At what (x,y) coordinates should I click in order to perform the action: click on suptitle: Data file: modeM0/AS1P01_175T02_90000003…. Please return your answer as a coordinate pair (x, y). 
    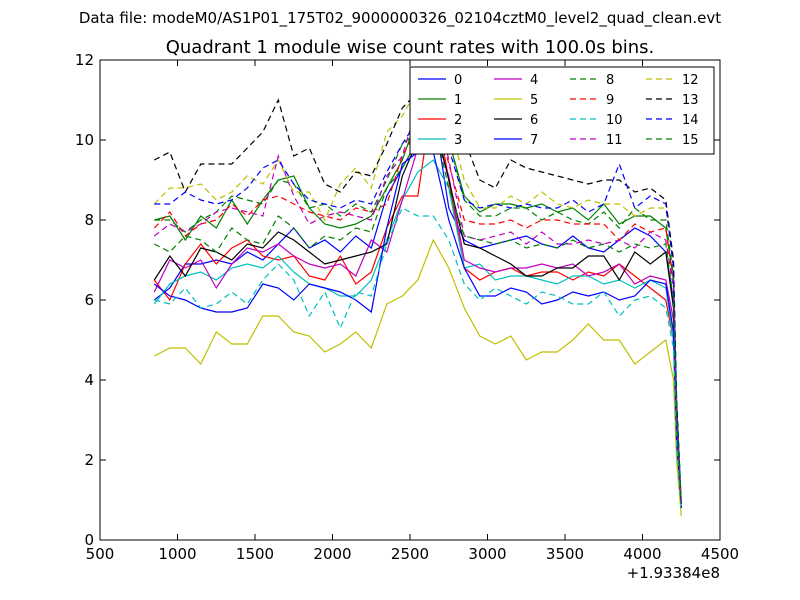
    Looking at the image, I should click on (400, 18).